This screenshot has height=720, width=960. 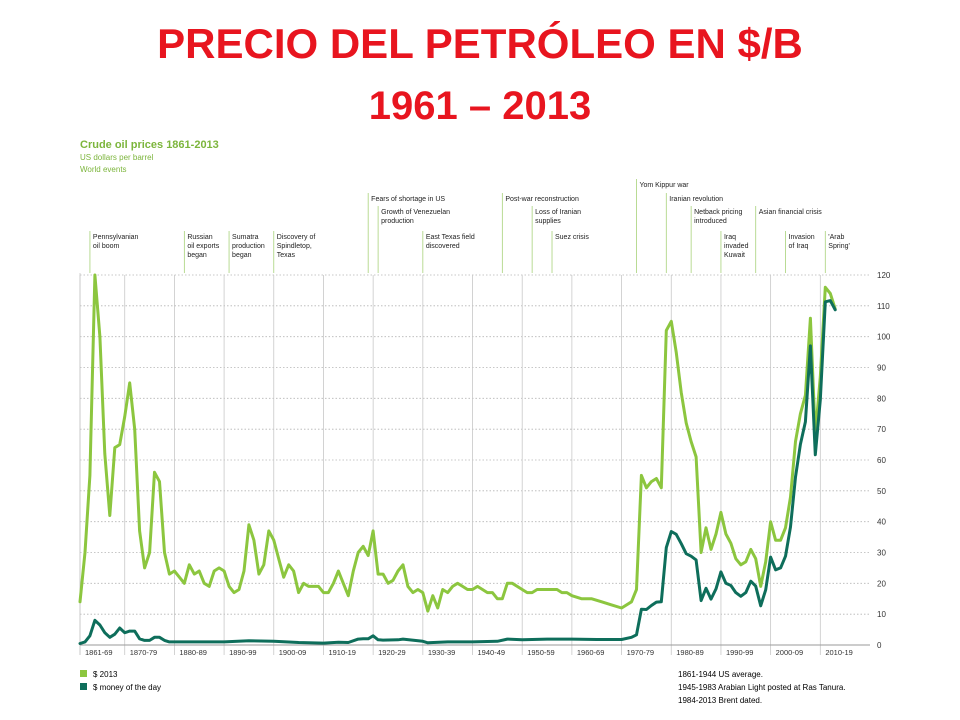 What do you see at coordinates (591, 652) in the screenshot?
I see `x-tick-label-1960-69: 1960-69` at bounding box center [591, 652].